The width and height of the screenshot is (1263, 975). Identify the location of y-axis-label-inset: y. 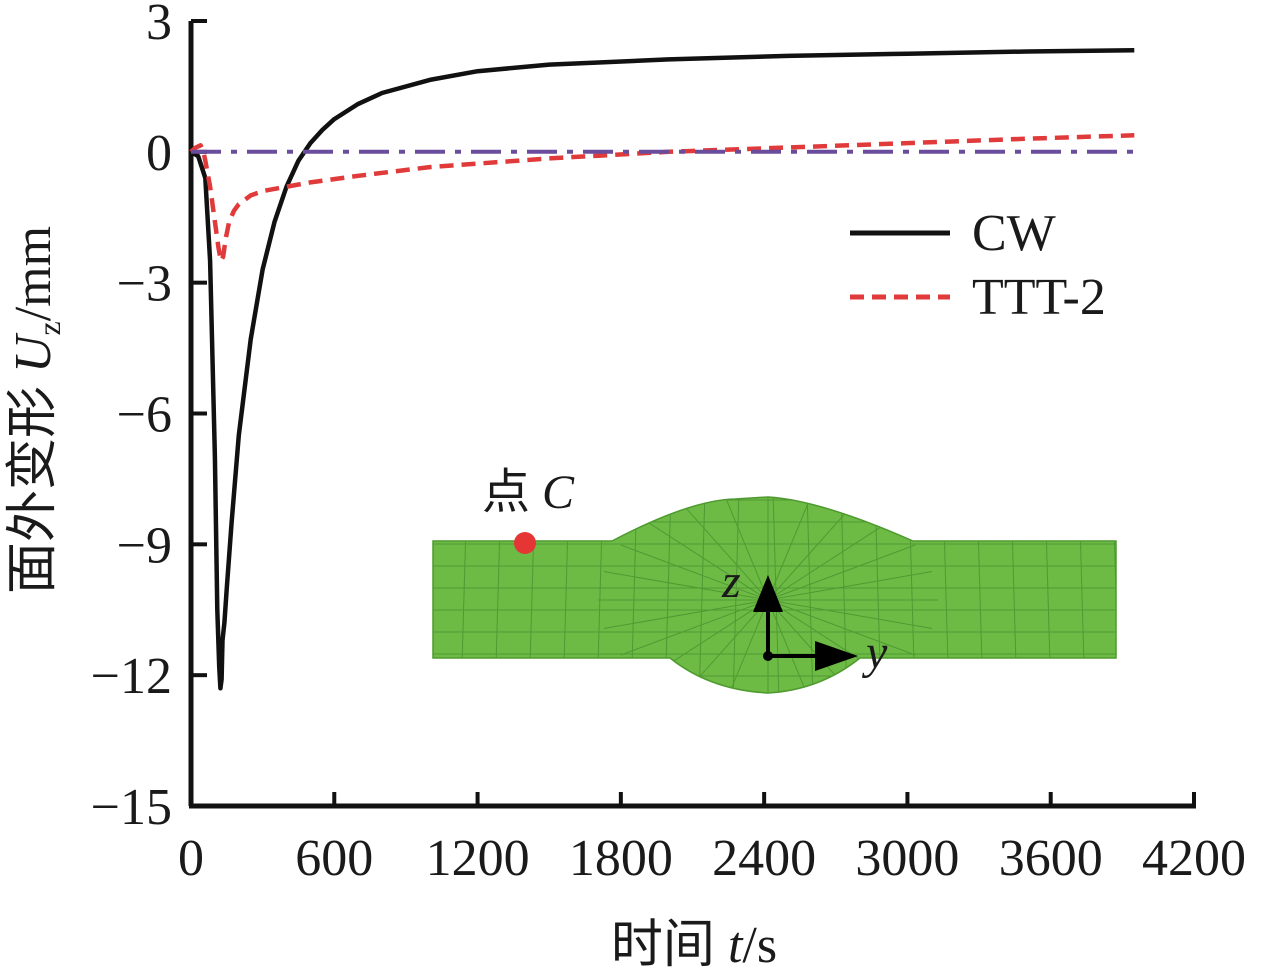
(874, 652).